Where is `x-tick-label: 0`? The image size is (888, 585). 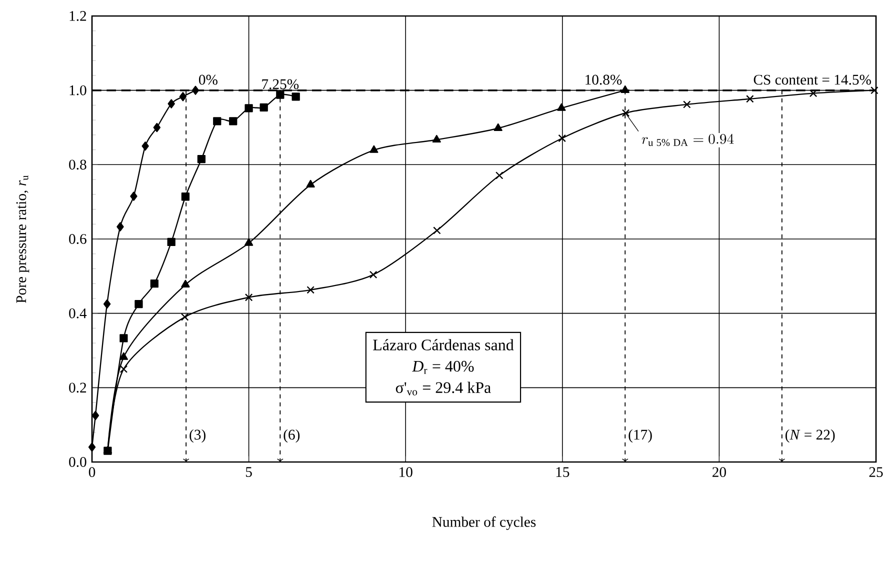
x-tick-label: 0 is located at coordinates (92, 472).